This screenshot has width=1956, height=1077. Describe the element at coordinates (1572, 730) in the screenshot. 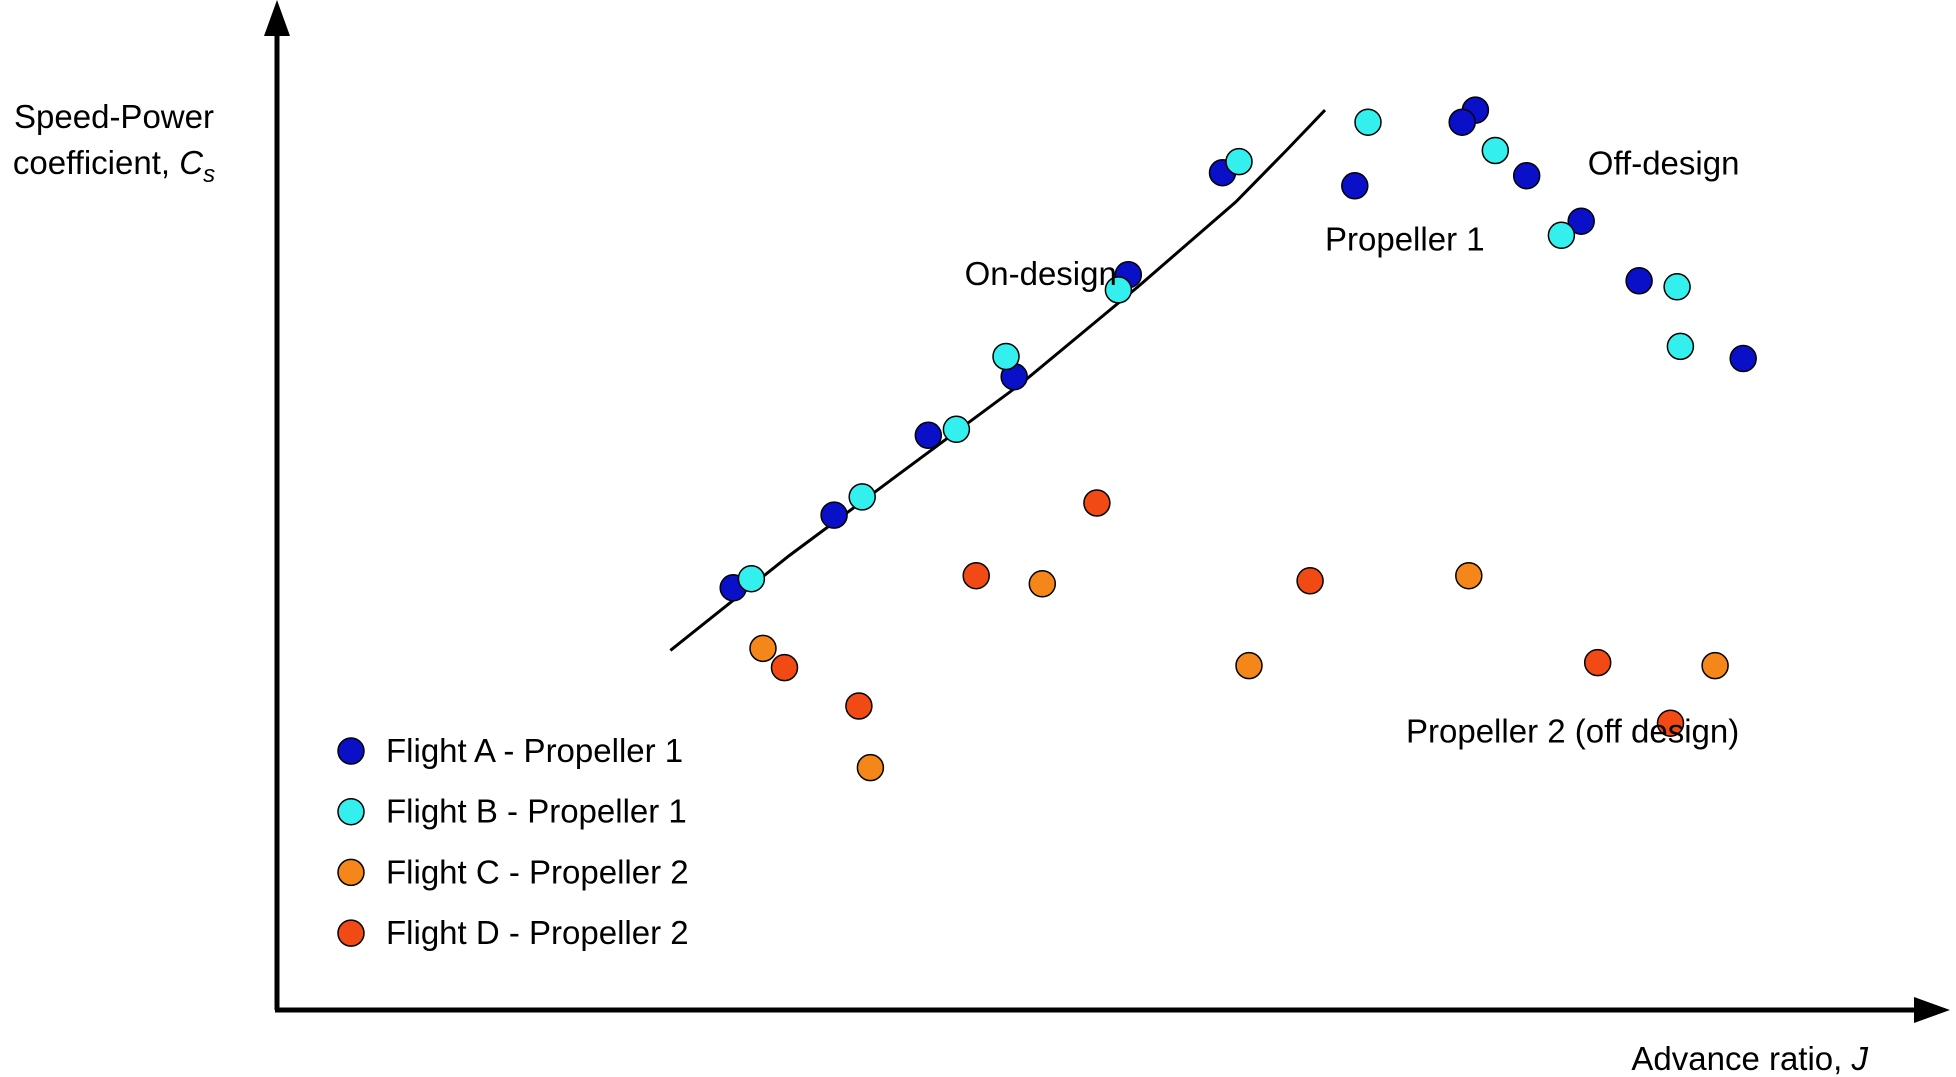

I see `annotation-propeller-2-off-design: Propeller 2 (off design)` at that location.